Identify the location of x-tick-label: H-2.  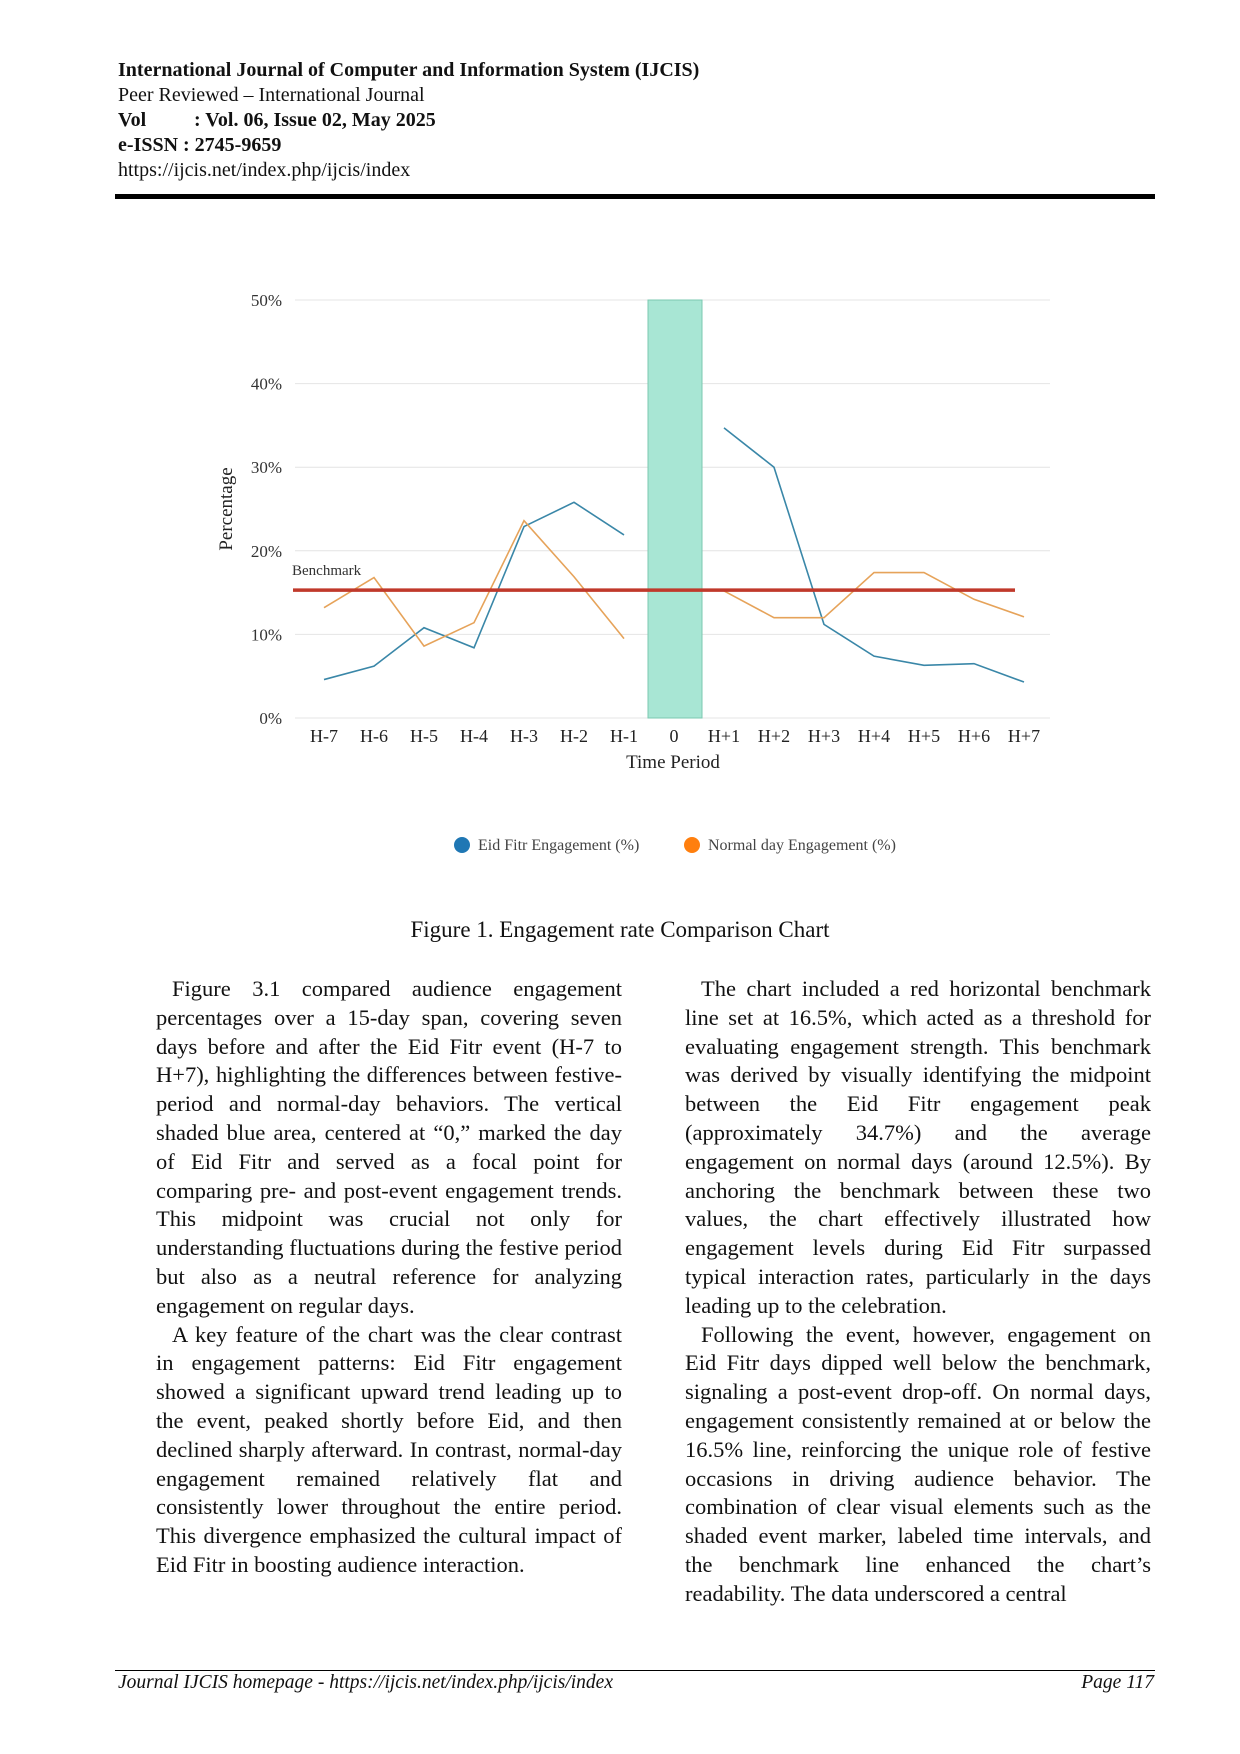
(574, 736).